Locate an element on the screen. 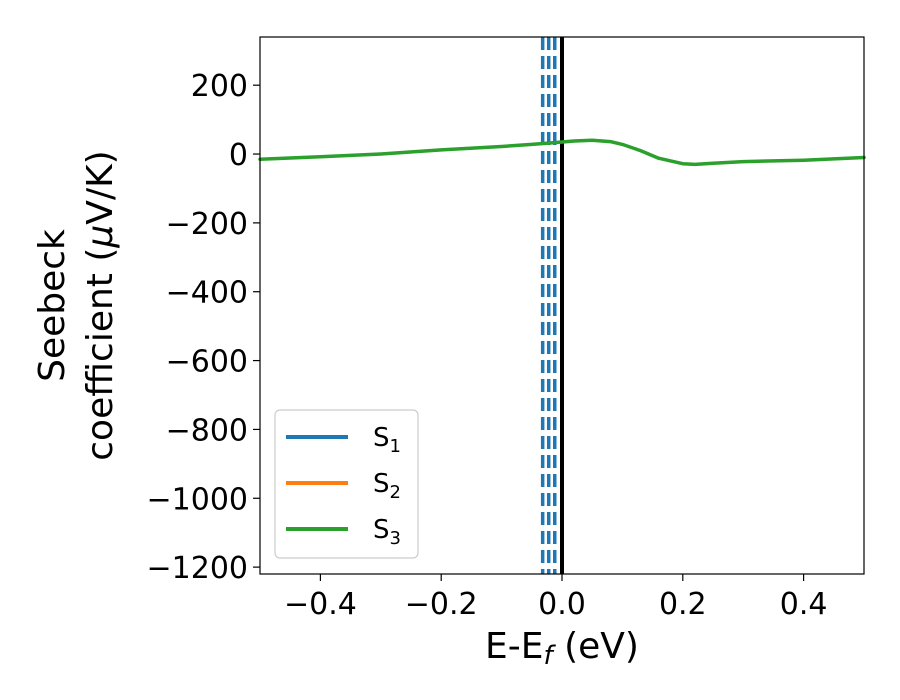  series-line-s3 is located at coordinates (562, 152).